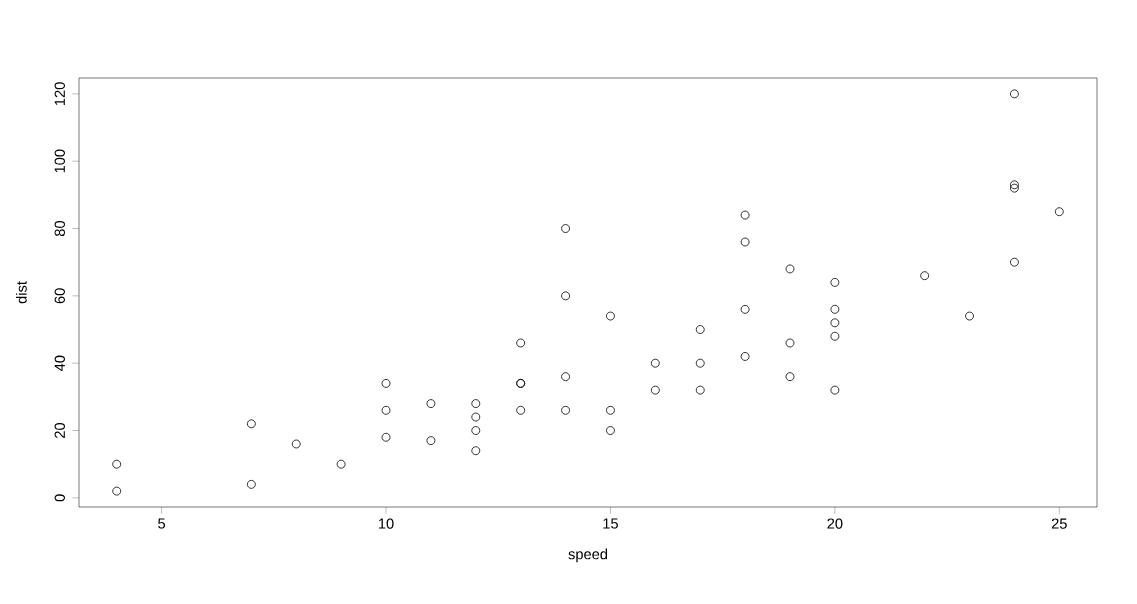 The image size is (1137, 604). What do you see at coordinates (588, 555) in the screenshot?
I see `x-axis-title: speed` at bounding box center [588, 555].